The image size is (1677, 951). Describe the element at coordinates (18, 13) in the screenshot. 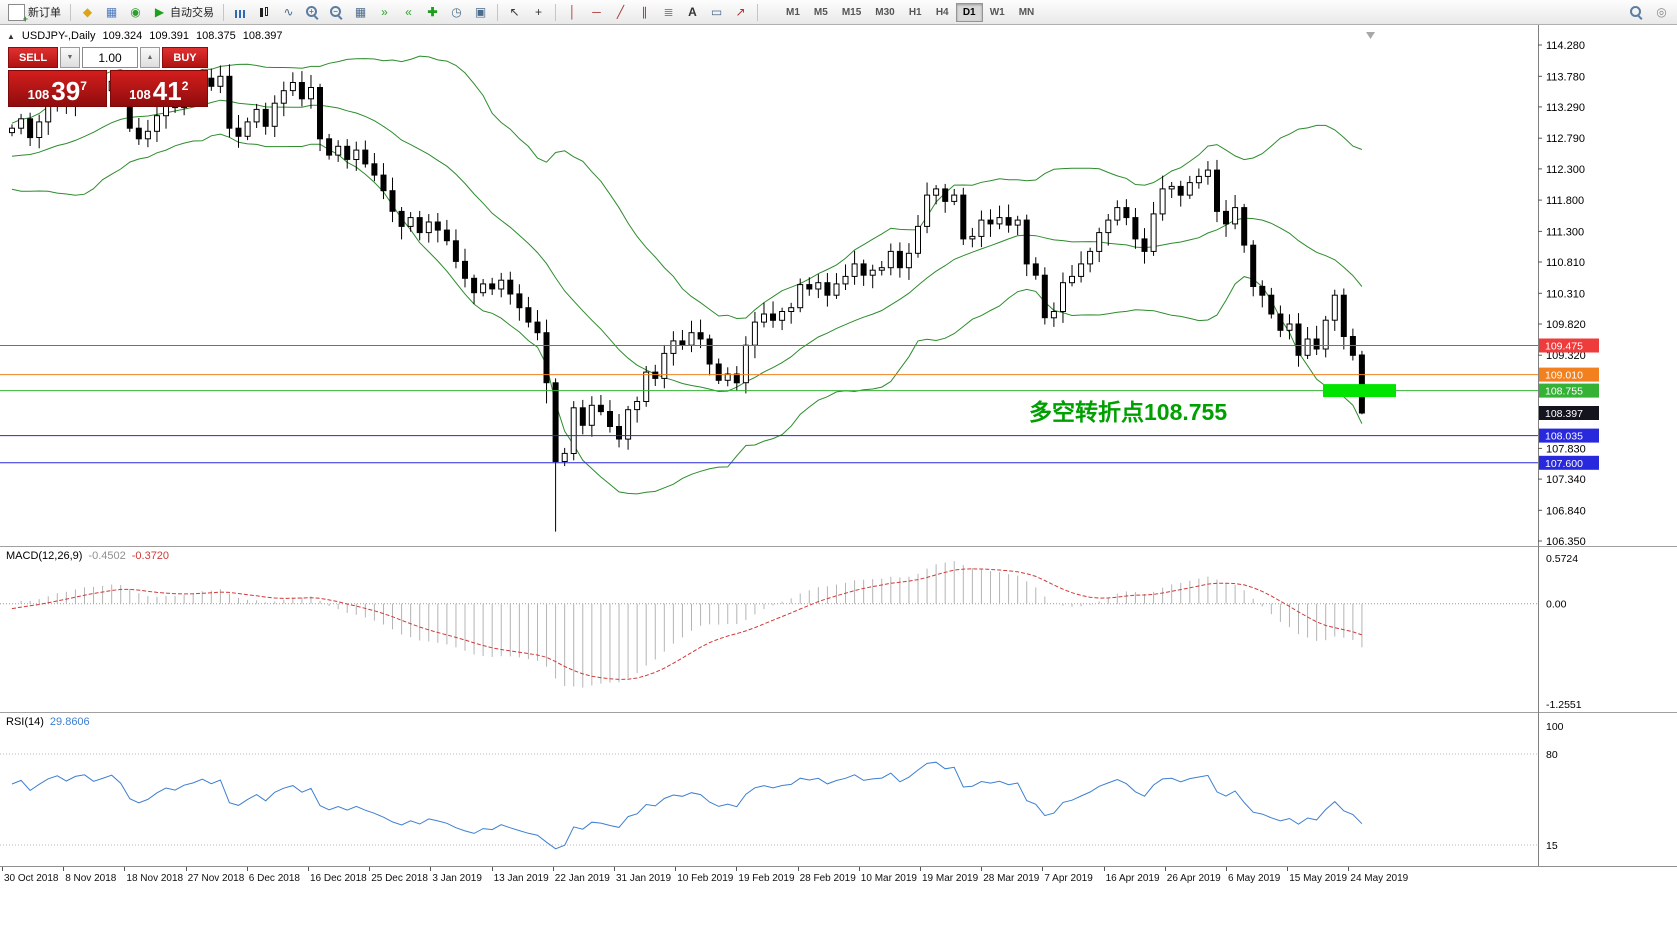

I see `new-order-icon` at that location.